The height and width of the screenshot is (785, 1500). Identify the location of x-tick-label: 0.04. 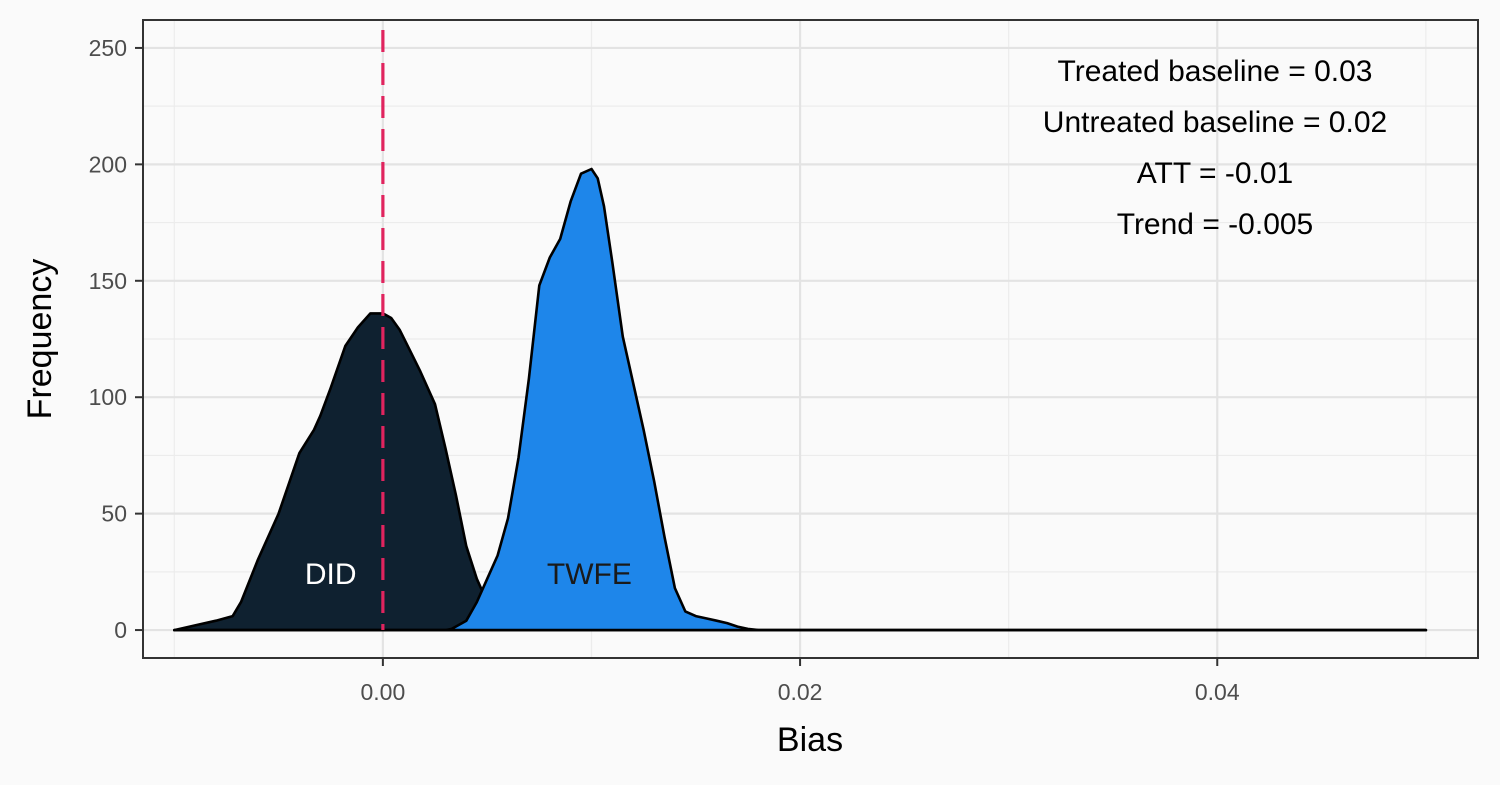
(1217, 692).